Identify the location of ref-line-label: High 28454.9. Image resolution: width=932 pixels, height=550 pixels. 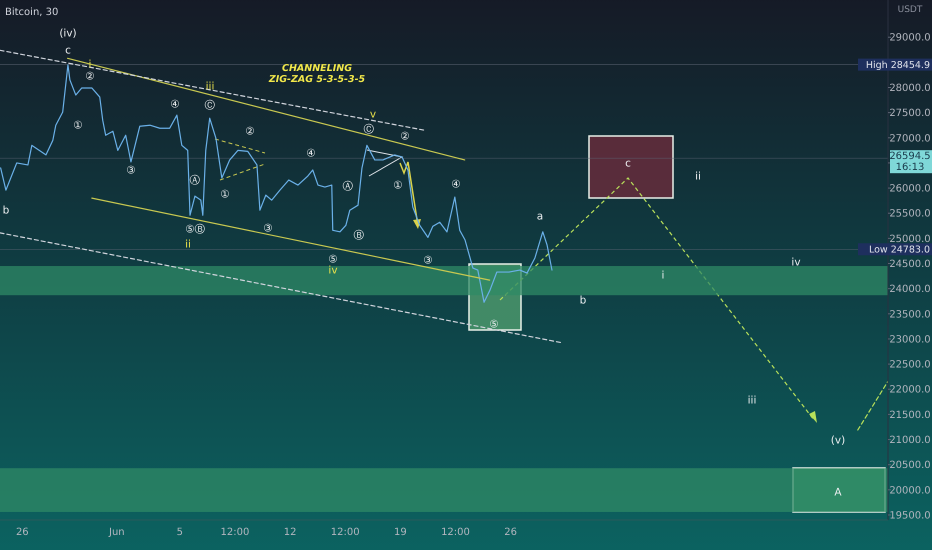
(898, 65).